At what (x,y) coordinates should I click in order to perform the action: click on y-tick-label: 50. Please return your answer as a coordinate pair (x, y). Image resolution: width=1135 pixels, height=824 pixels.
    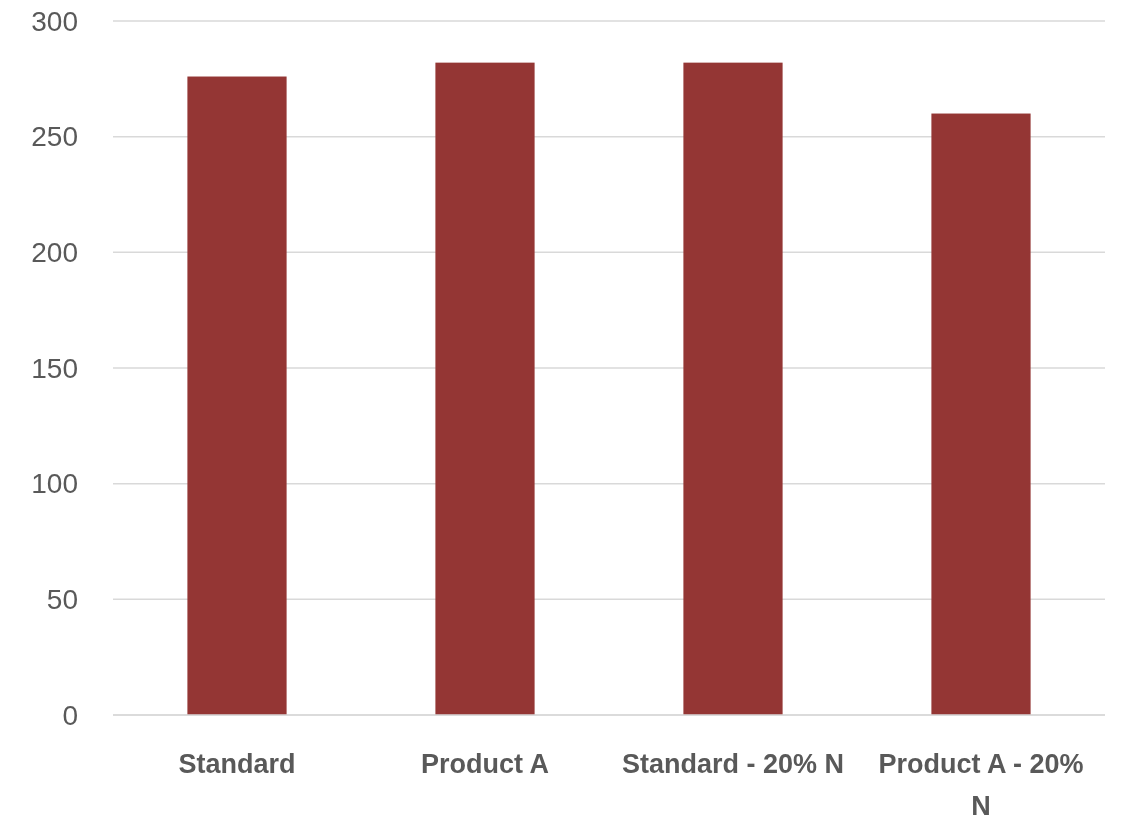
    Looking at the image, I should click on (62, 600).